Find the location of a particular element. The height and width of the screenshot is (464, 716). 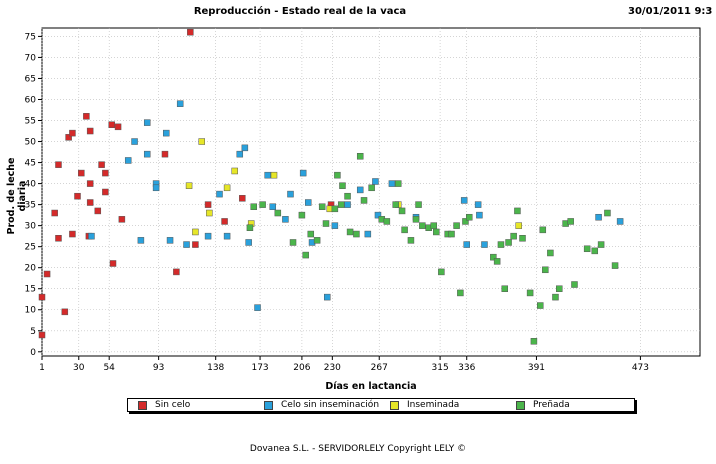

legend-label: Preñada is located at coordinates (551, 405).